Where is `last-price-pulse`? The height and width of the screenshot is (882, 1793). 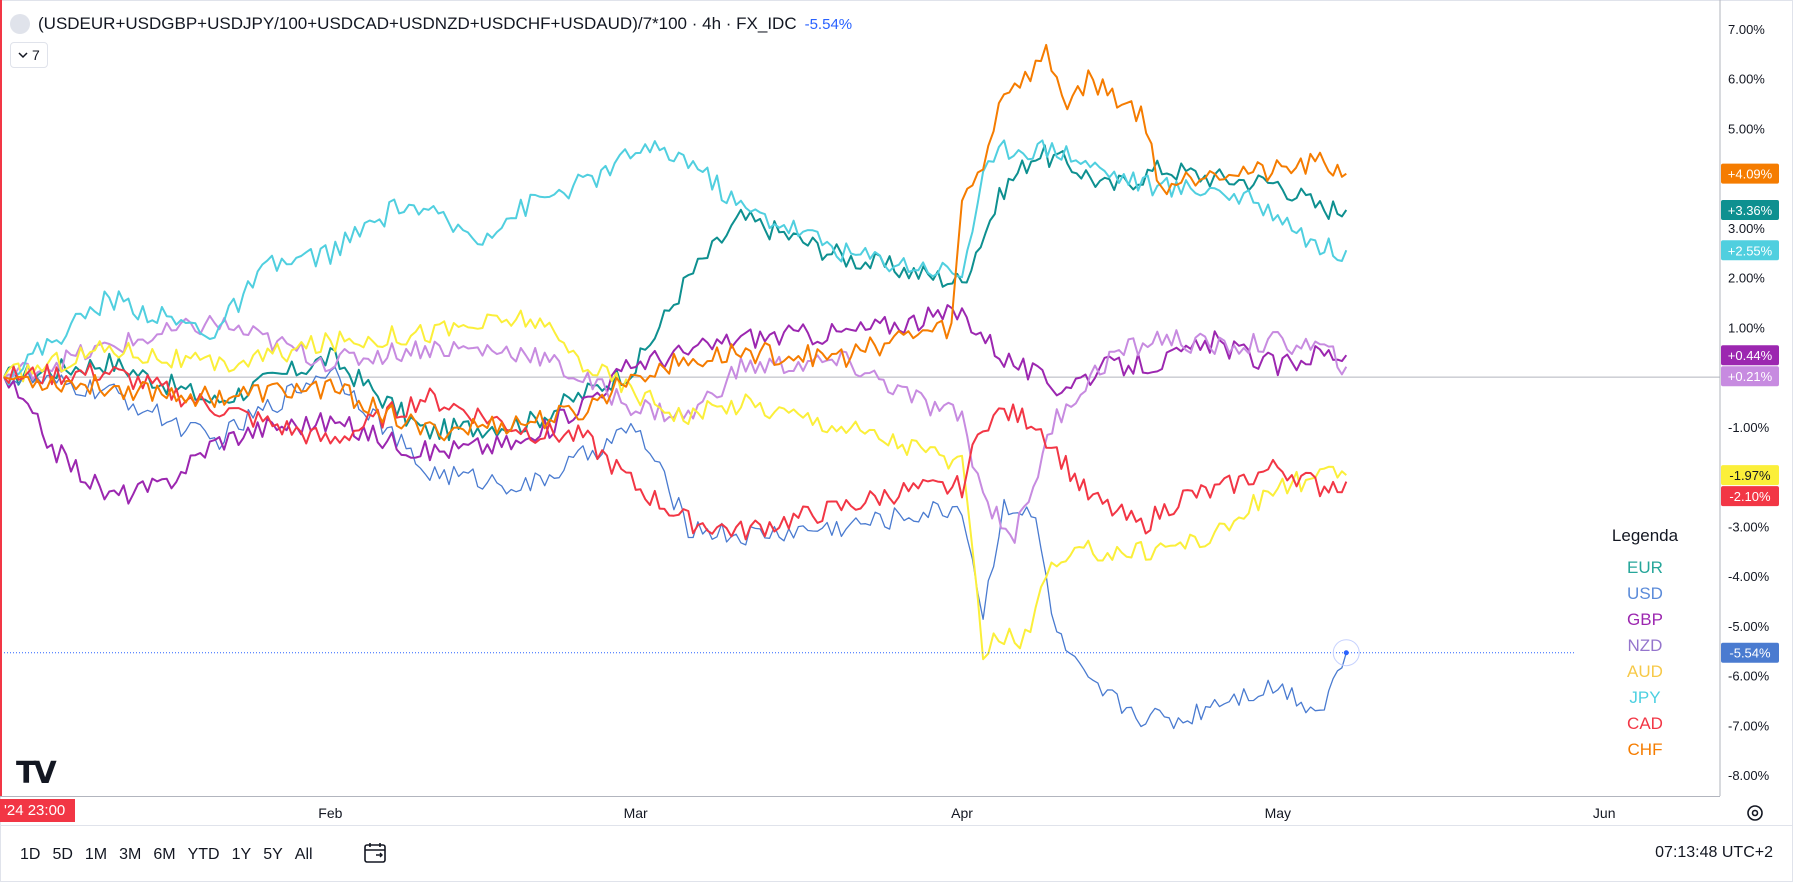
last-price-pulse is located at coordinates (1346, 653).